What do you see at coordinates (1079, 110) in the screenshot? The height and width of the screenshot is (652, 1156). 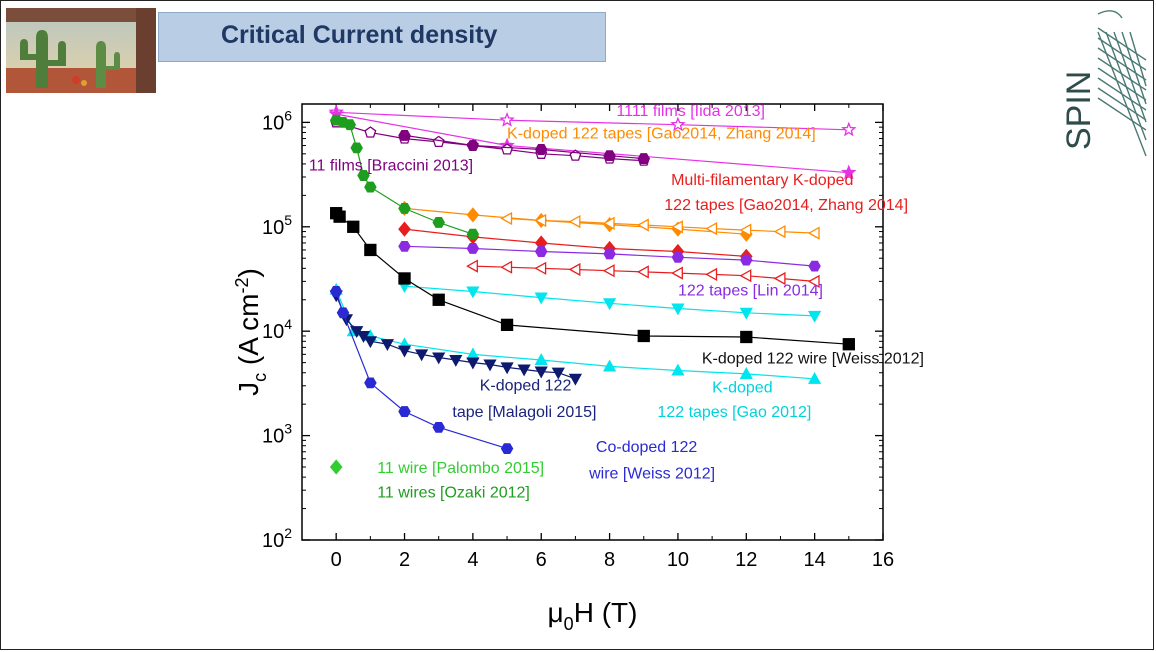 I see `spin-logo-text: SPIN` at bounding box center [1079, 110].